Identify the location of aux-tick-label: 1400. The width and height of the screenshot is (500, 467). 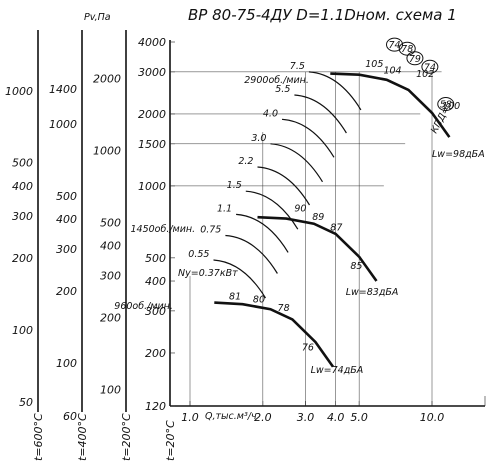
(63, 89).